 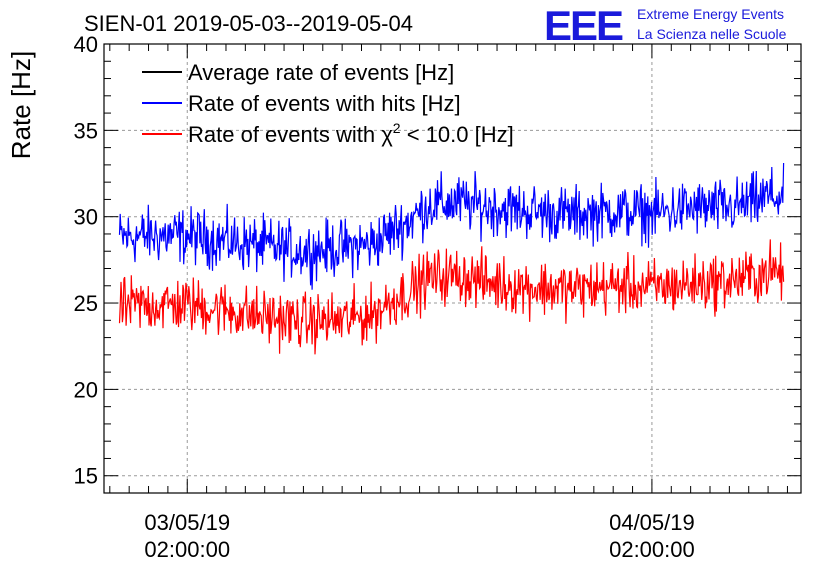 I want to click on legend-chi2-superscript: 2, so click(x=397, y=128).